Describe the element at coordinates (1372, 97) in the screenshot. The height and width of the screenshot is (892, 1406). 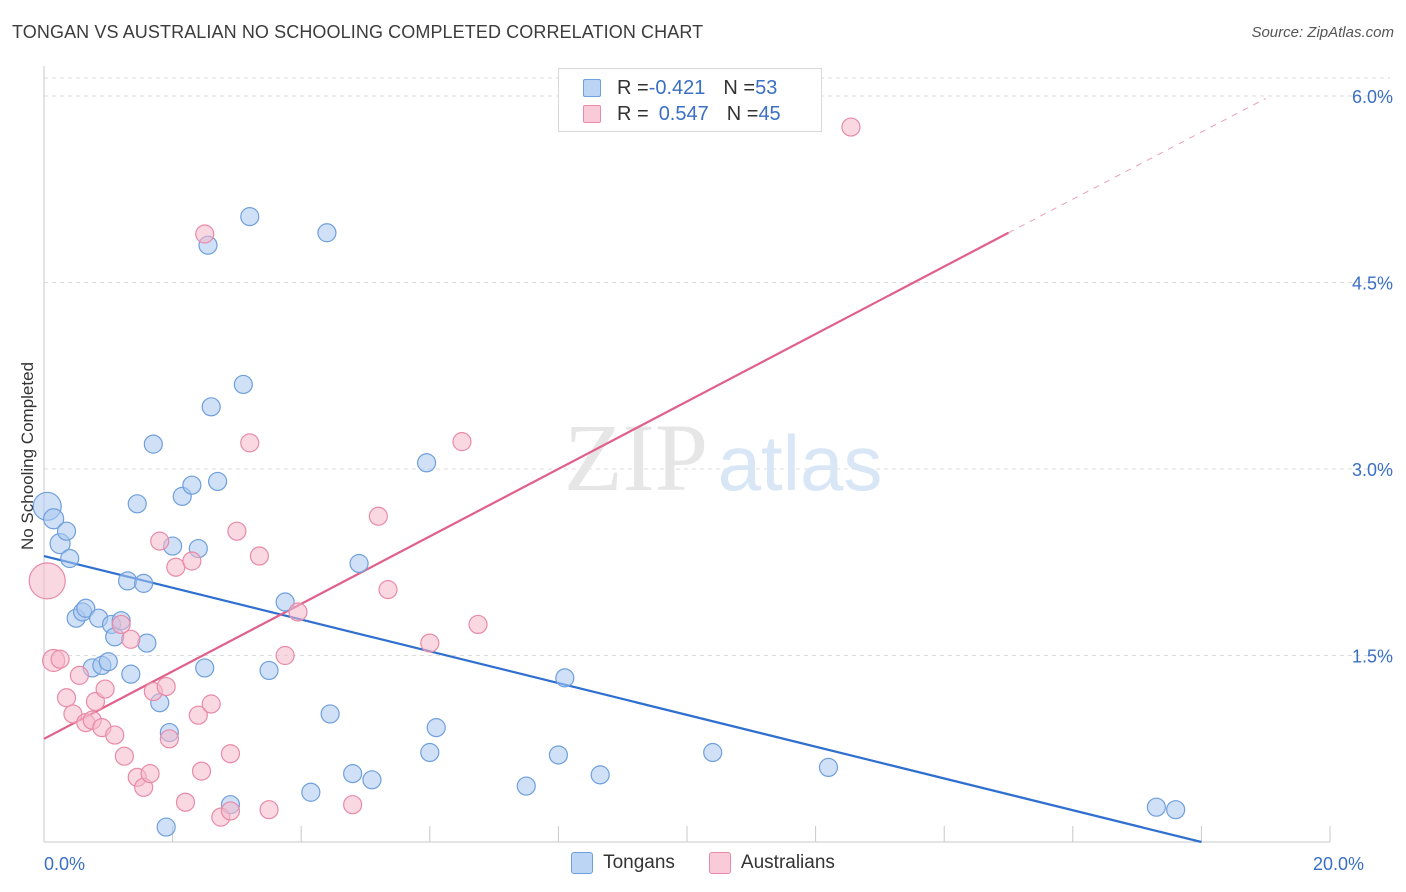
I see `y-tick-label: 6.0%` at that location.